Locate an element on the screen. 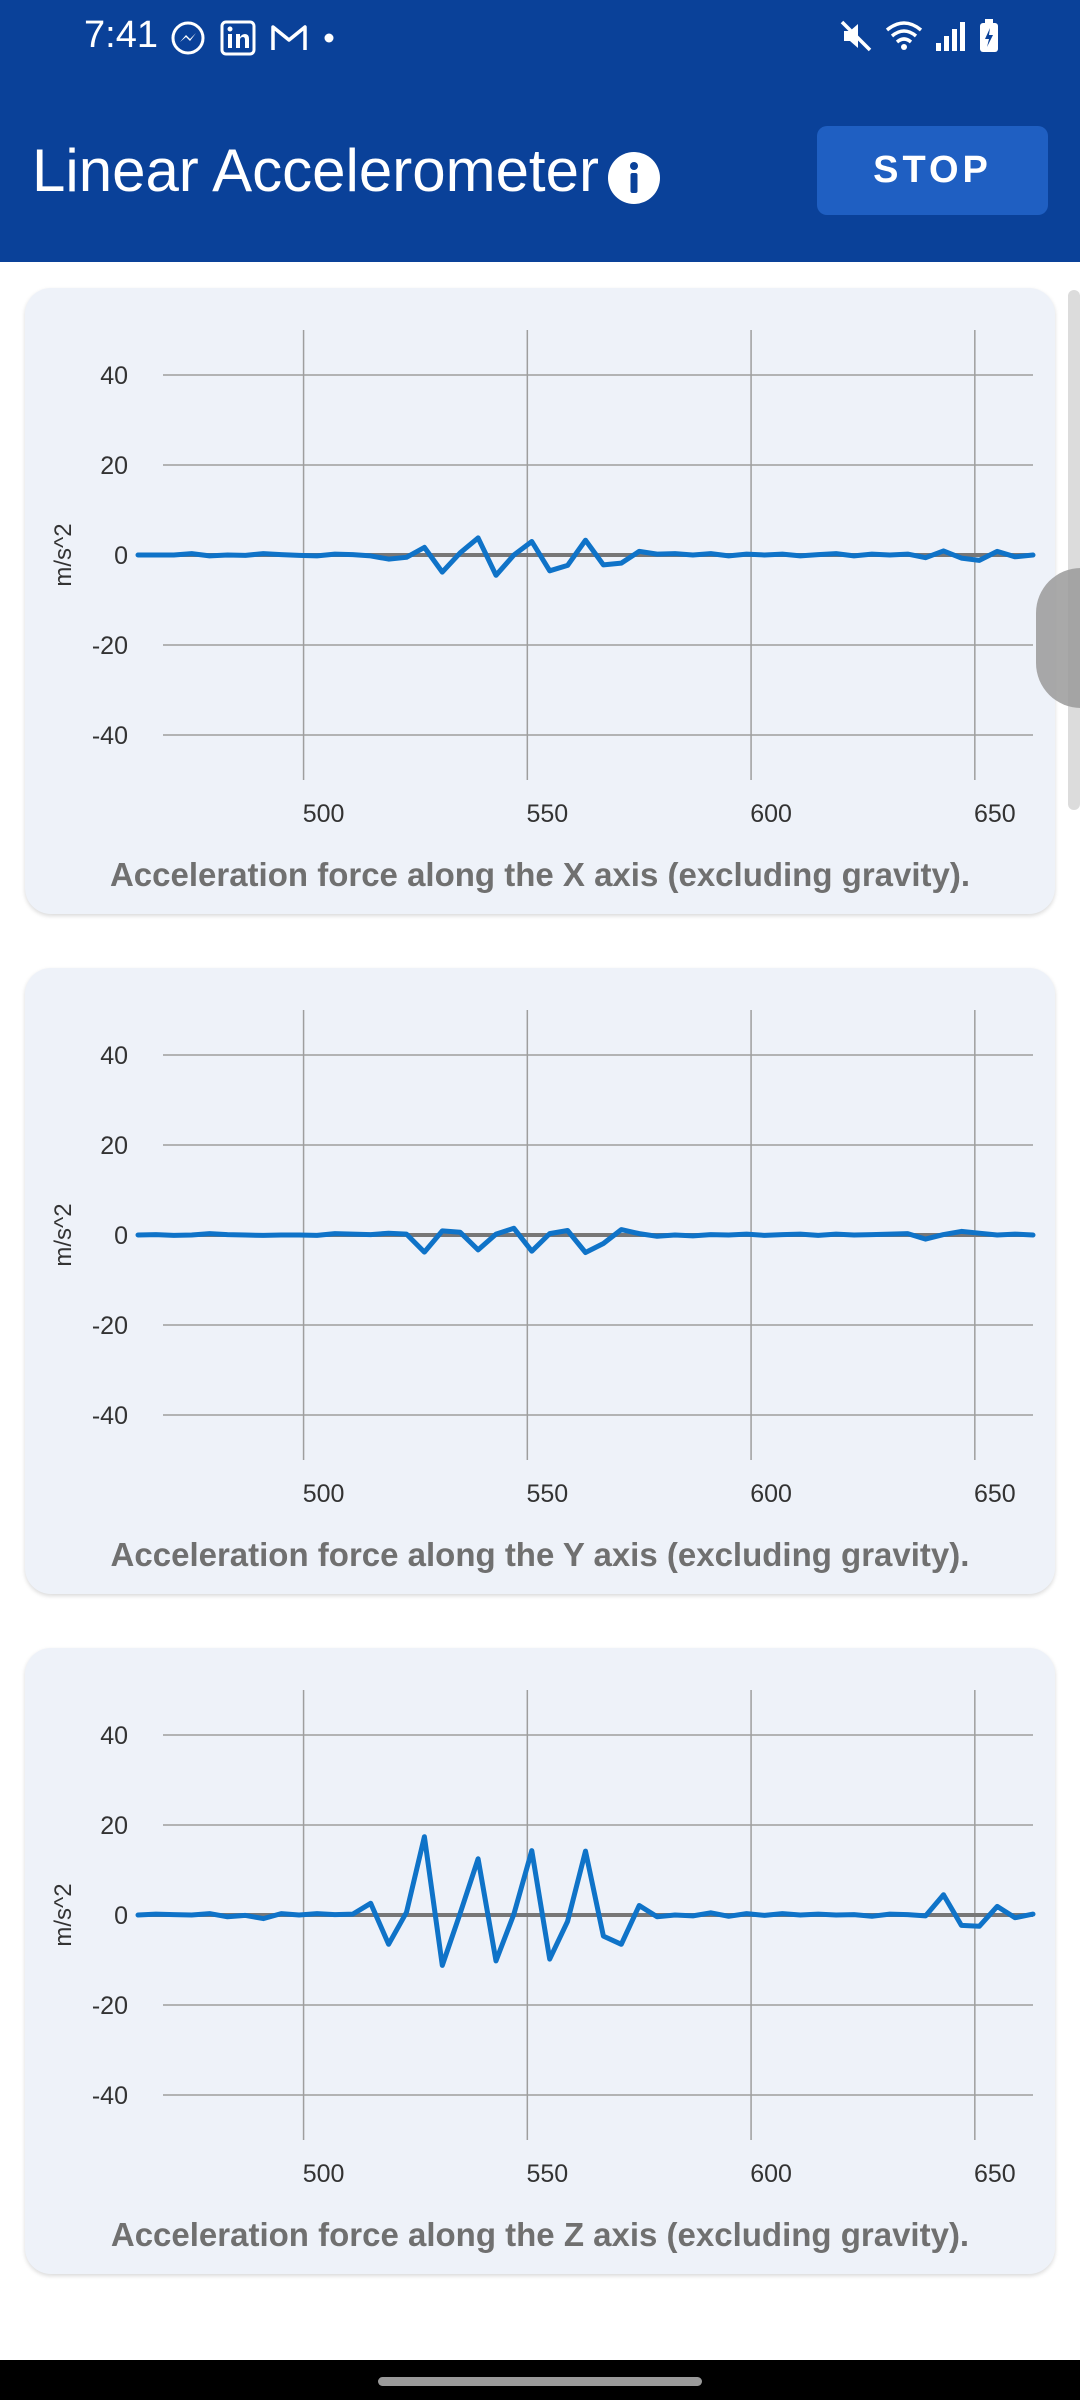 This screenshot has height=2400, width=1080. navigation-bar is located at coordinates (540, 2380).